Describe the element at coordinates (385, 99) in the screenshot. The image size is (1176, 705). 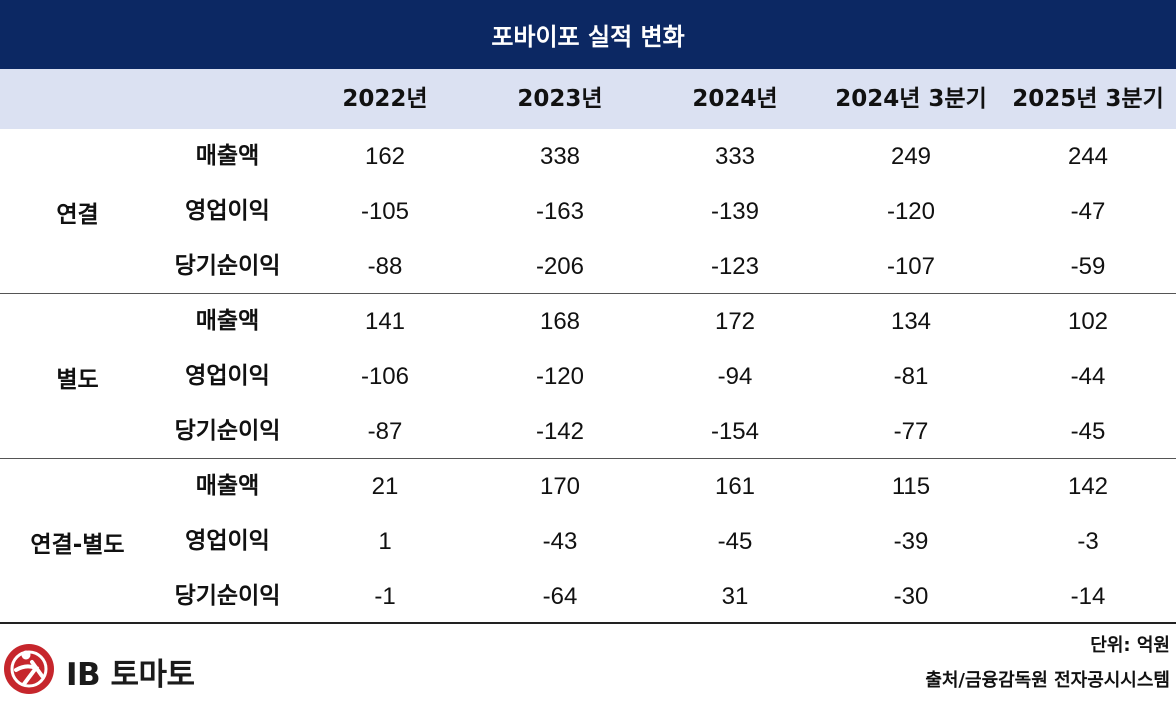
I see `column-header: 2022년` at that location.